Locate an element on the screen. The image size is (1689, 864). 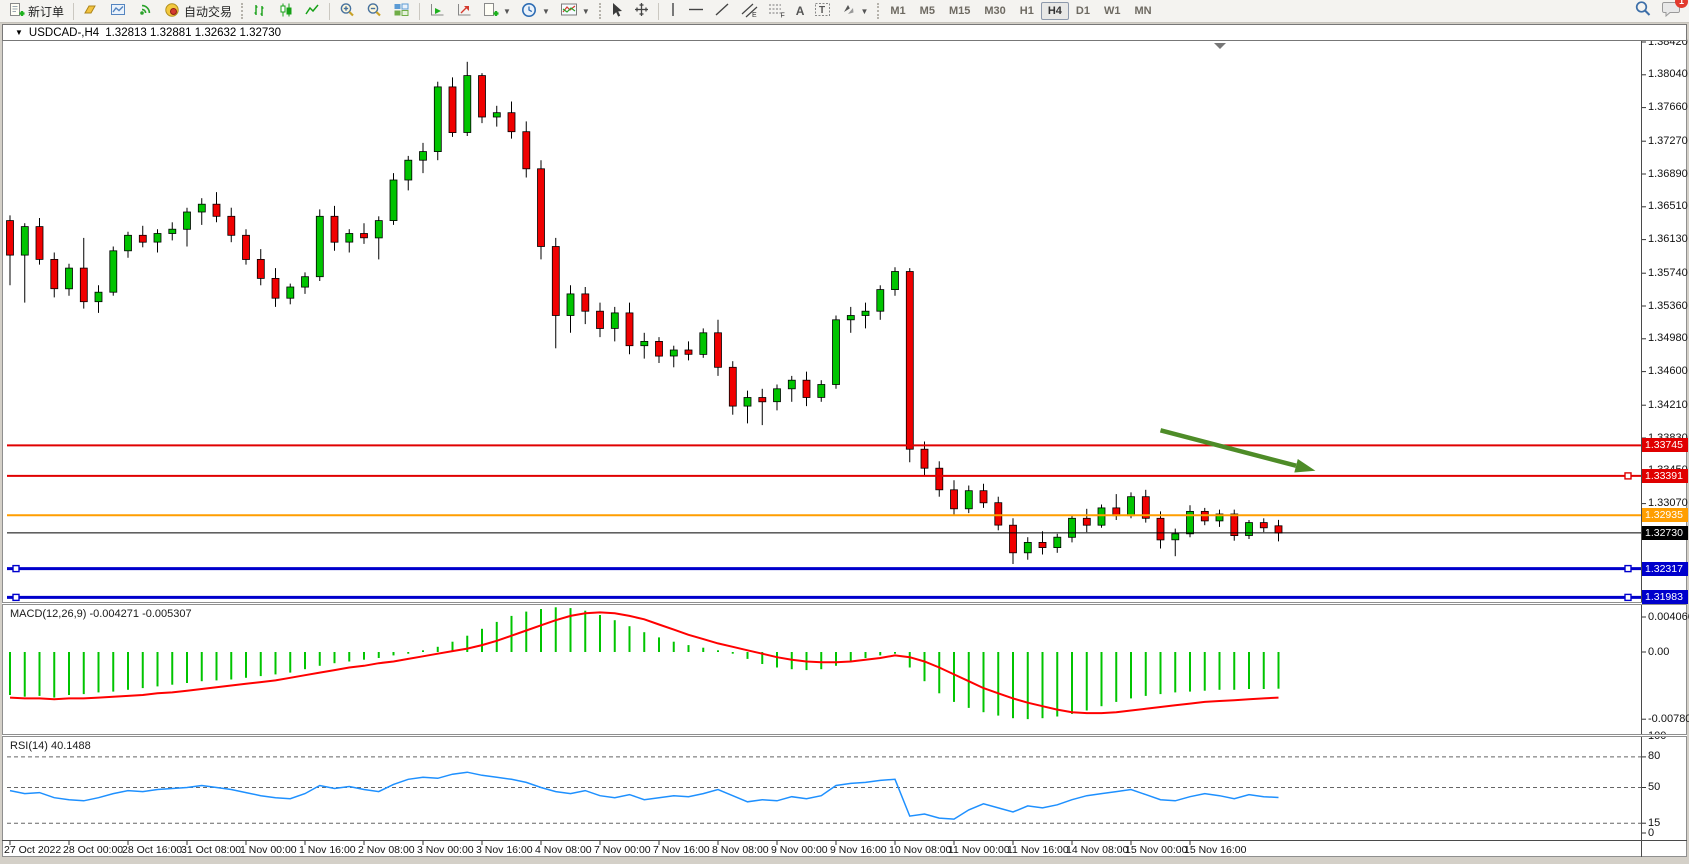
time-axis-label: 14 Nov 08:00 is located at coordinates (1097, 850).